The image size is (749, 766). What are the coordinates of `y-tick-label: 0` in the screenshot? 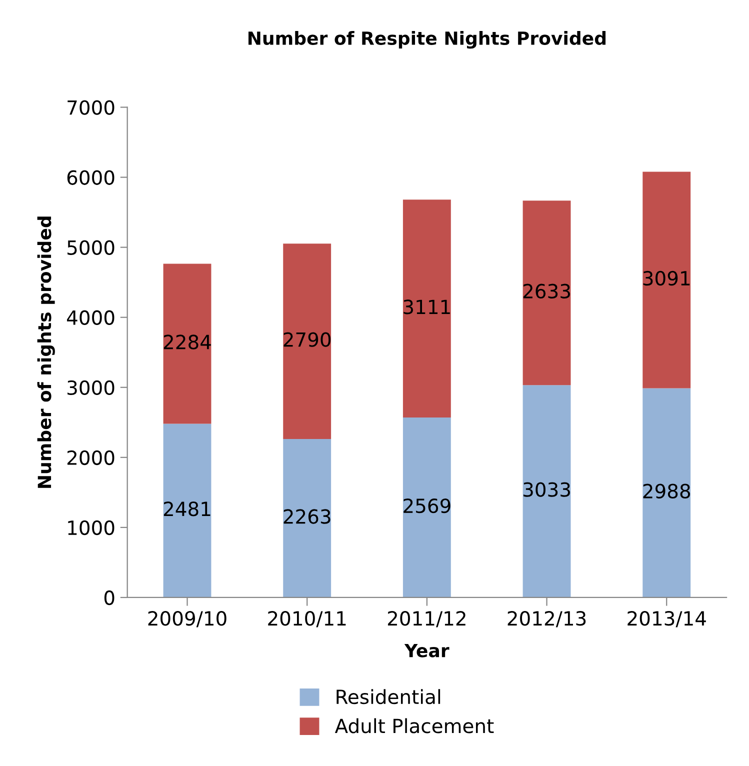 It's located at (109, 598).